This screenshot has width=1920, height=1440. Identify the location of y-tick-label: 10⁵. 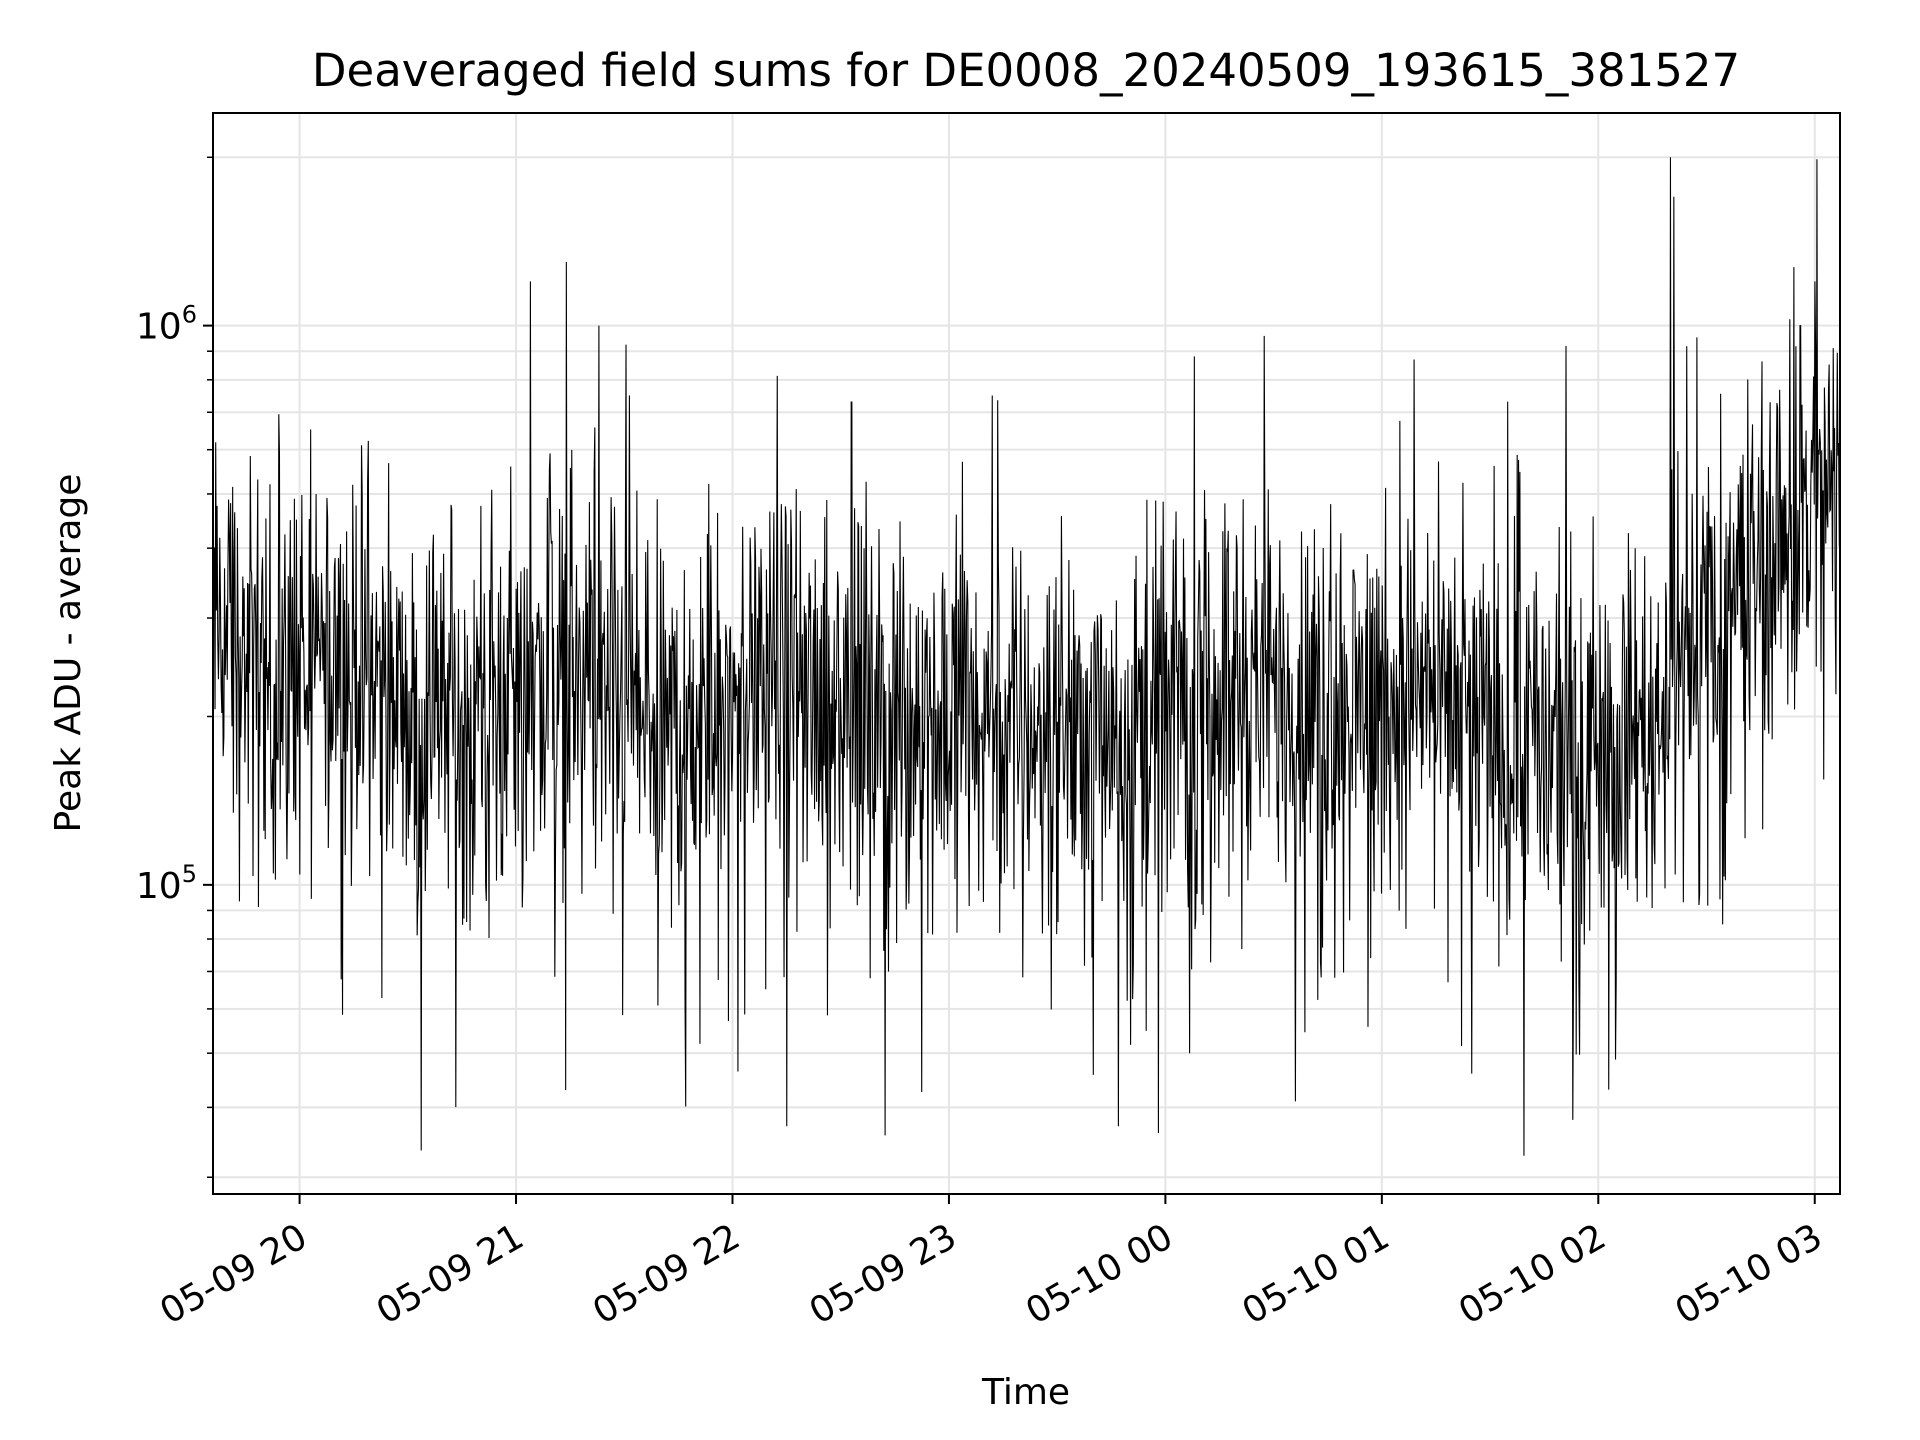
(166, 883).